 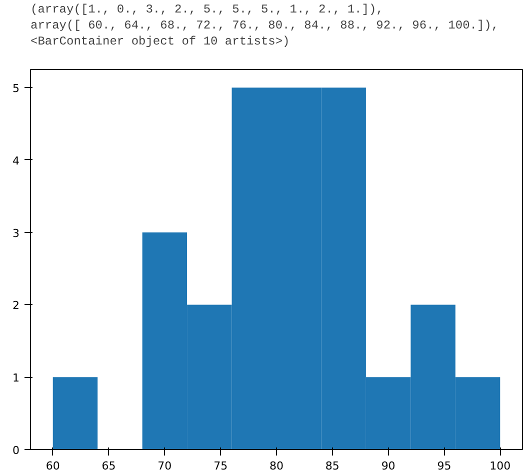 What do you see at coordinates (500, 466) in the screenshot?
I see `x-tick-label: 100` at bounding box center [500, 466].